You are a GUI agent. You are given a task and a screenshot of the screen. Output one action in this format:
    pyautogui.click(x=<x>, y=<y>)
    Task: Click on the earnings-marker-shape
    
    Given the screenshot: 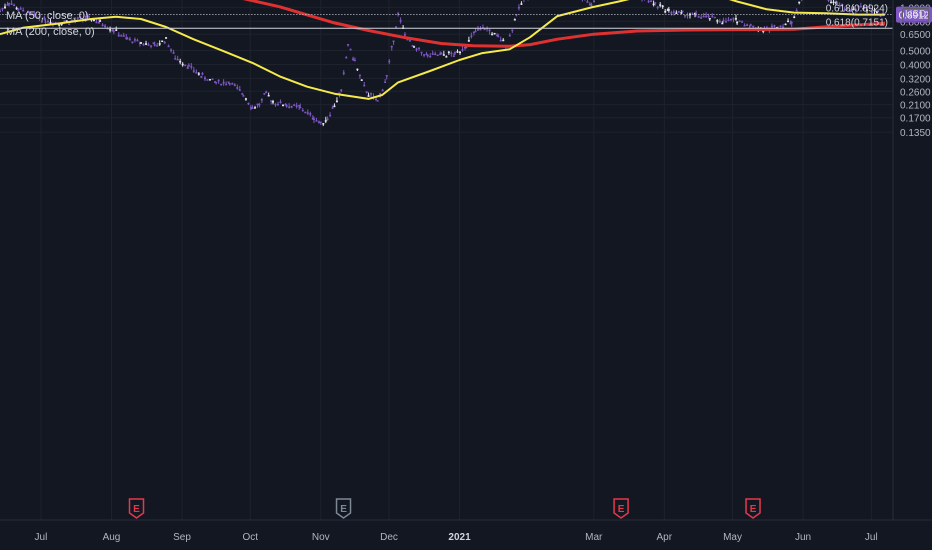 What is the action you would take?
    pyautogui.click(x=343, y=508)
    